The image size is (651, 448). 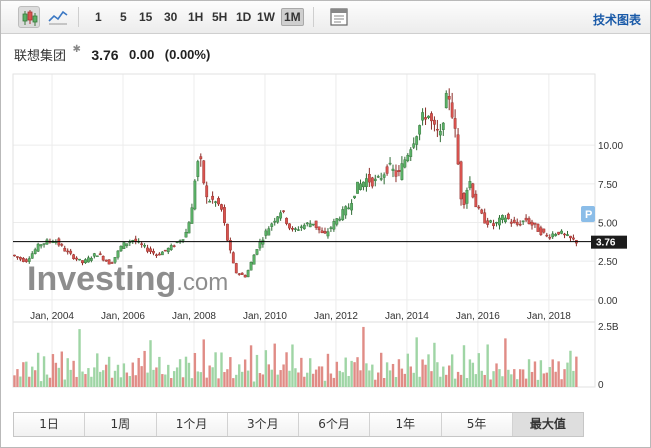 What do you see at coordinates (292, 17) in the screenshot?
I see `interval-1m: 1M` at bounding box center [292, 17].